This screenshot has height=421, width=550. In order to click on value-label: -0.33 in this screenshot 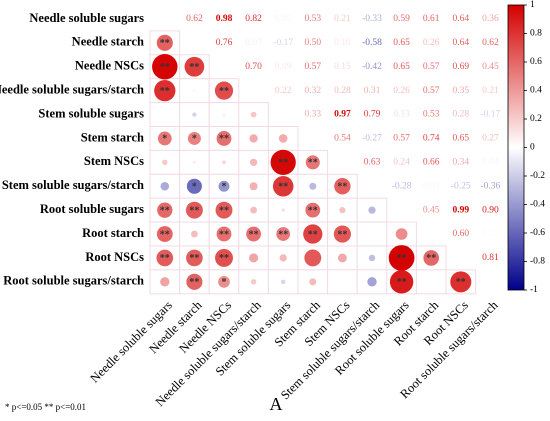, I will do `click(372, 19)`.